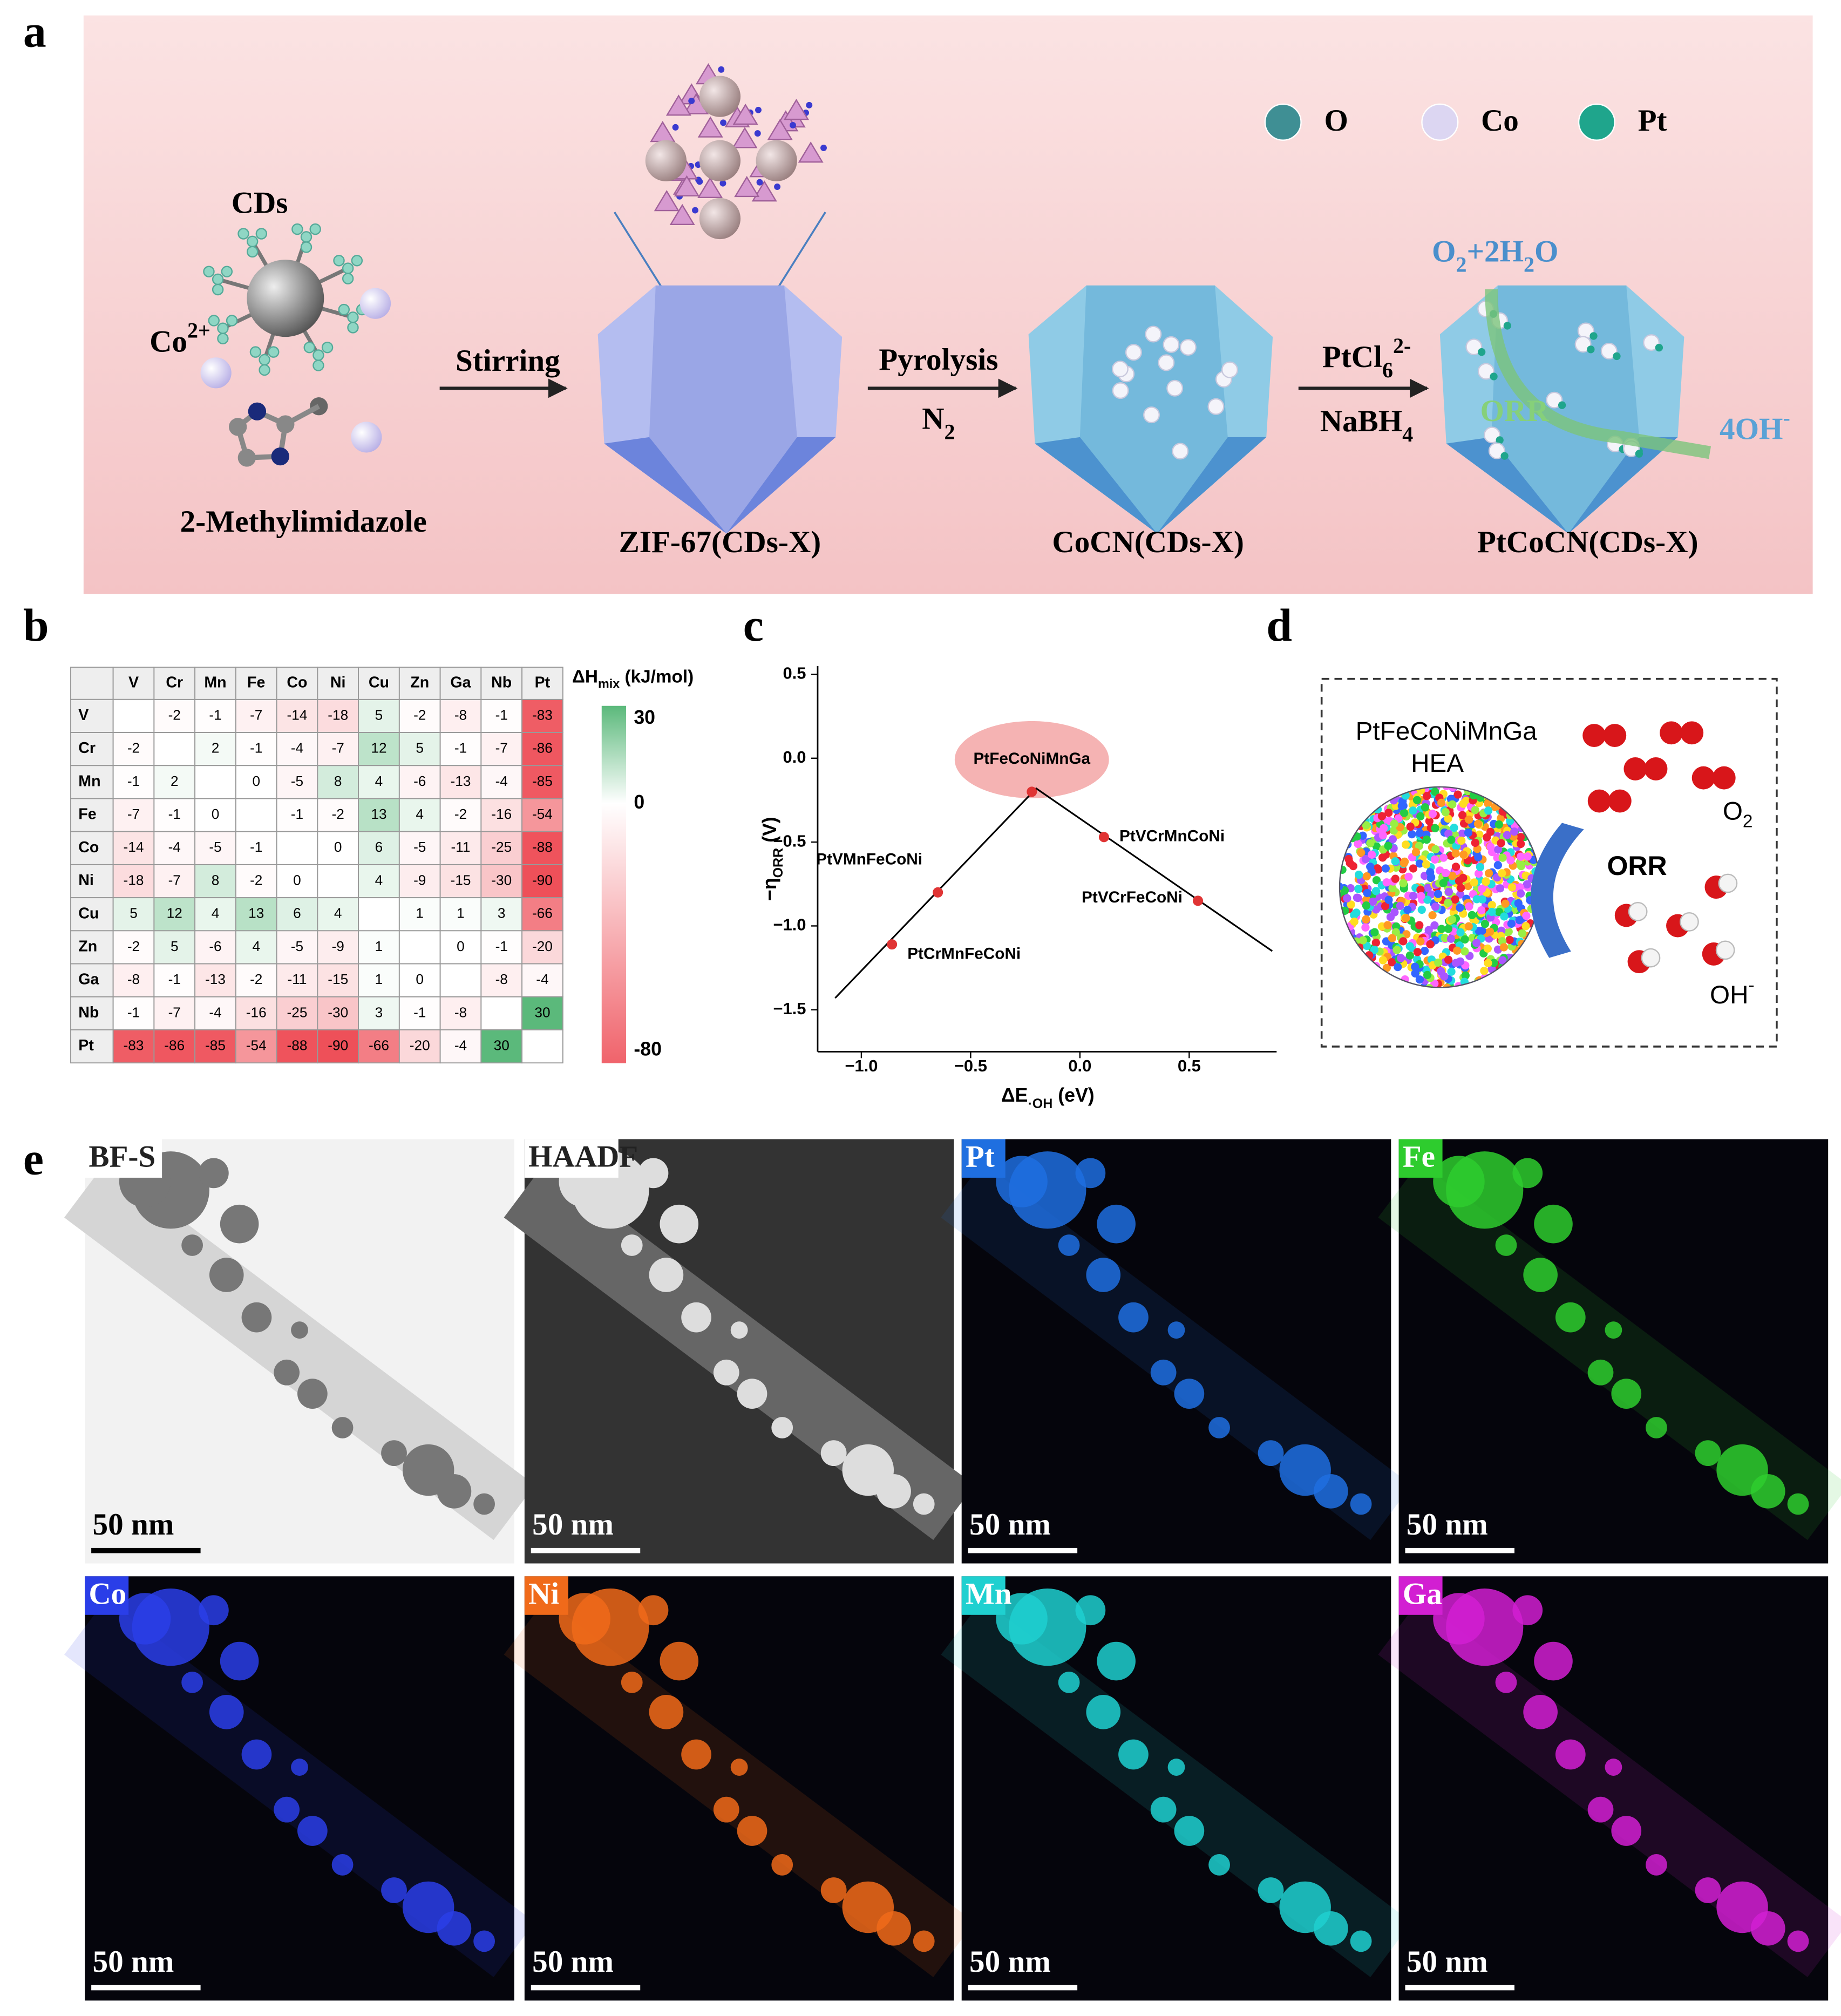 This screenshot has width=1841, height=2016. Describe the element at coordinates (542, 1012) in the screenshot. I see `cell-value: 30` at that location.